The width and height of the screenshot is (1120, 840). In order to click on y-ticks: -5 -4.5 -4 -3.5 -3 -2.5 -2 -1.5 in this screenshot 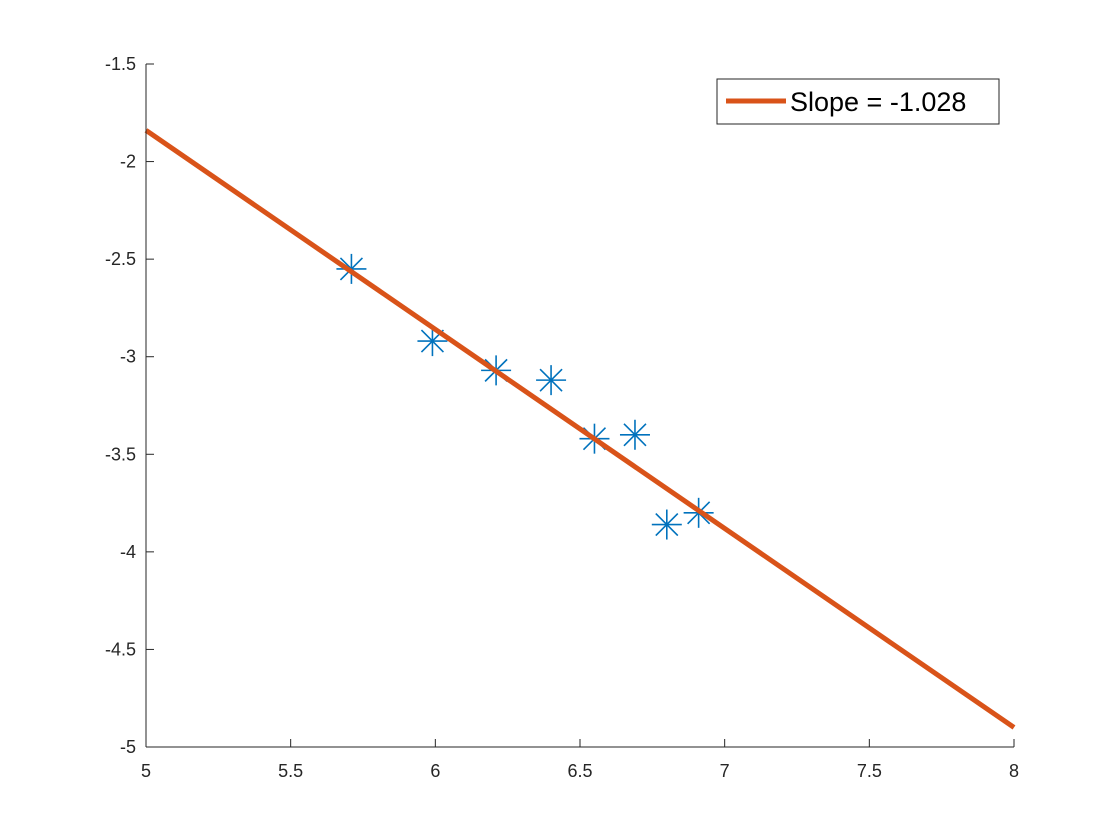, I will do `click(129, 405)`.